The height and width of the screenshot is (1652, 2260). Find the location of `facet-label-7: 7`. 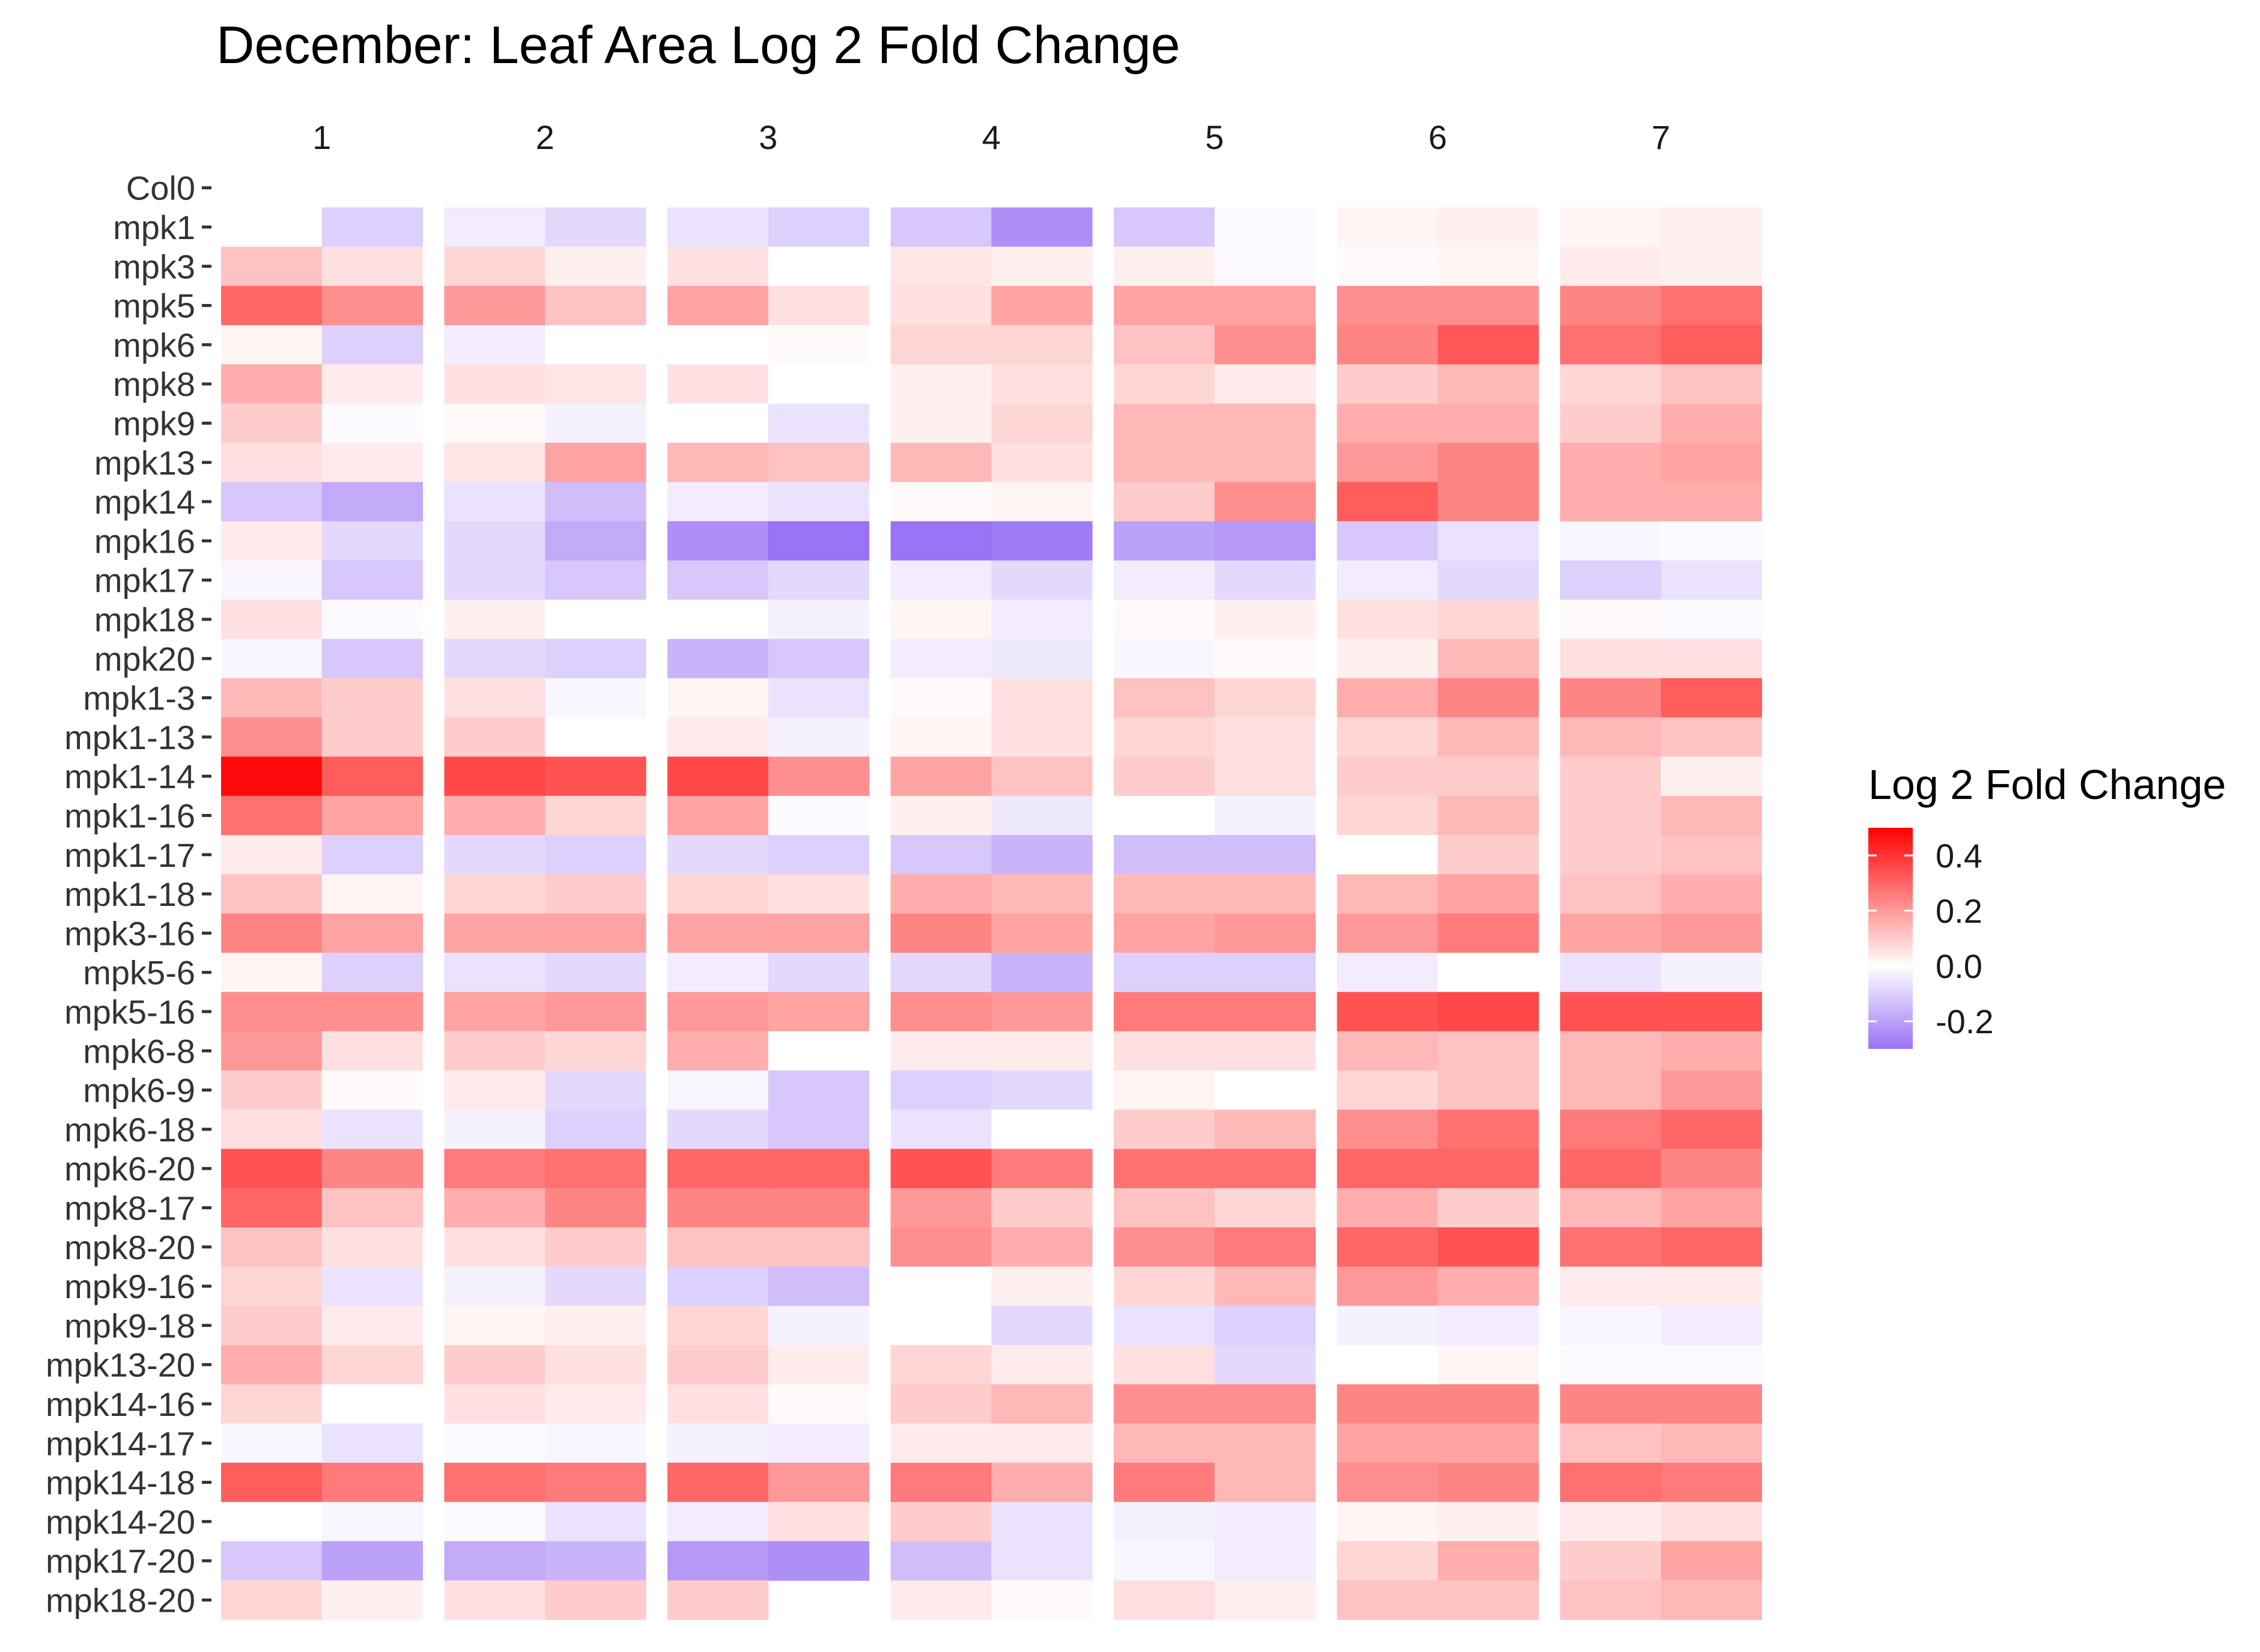

facet-label-7: 7 is located at coordinates (1660, 137).